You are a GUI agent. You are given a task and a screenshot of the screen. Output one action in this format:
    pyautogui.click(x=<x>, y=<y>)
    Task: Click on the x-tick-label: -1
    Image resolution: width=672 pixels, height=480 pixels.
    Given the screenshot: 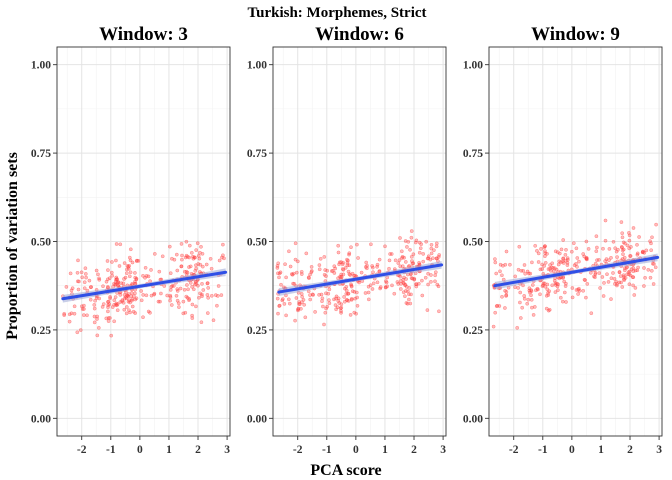 What is the action you would take?
    pyautogui.click(x=543, y=450)
    